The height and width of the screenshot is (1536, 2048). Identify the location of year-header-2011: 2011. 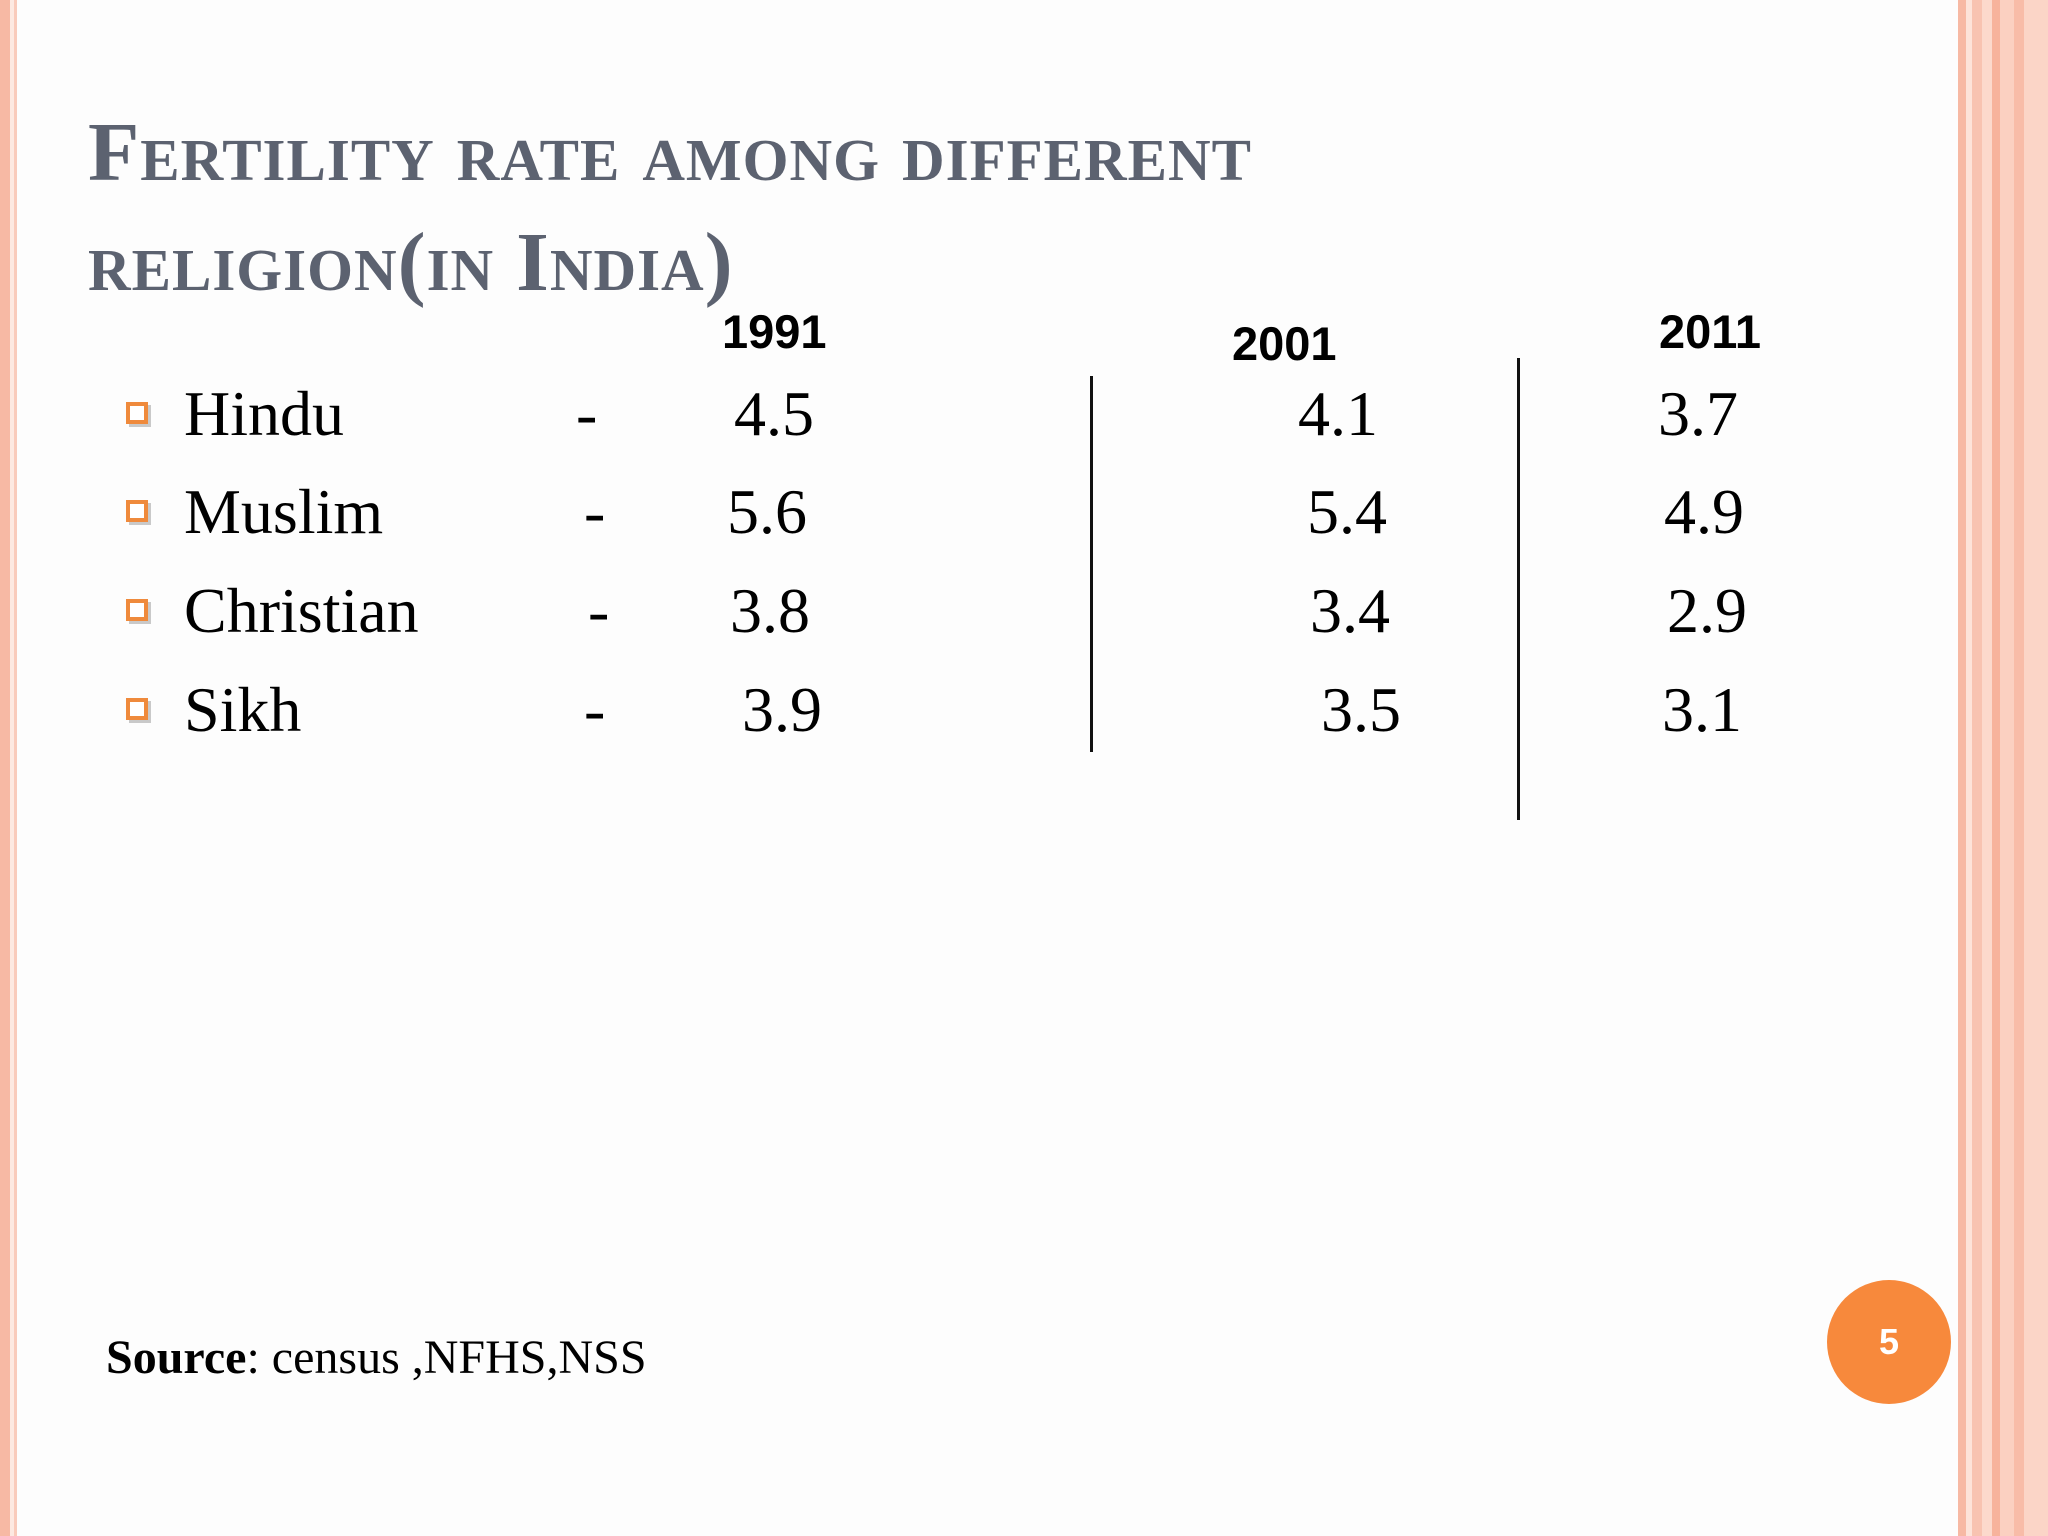
(1710, 331).